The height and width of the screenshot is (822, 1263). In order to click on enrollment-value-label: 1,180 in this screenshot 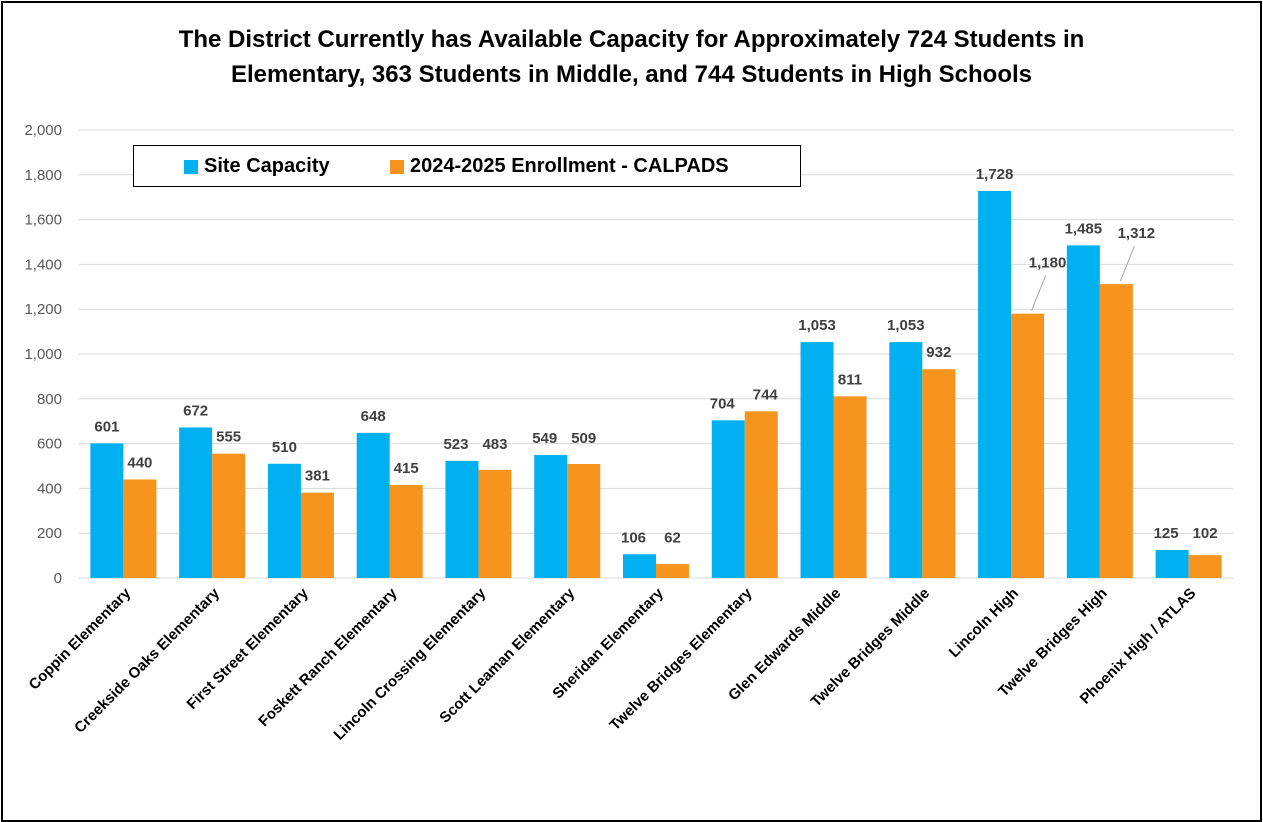, I will do `click(1048, 263)`.